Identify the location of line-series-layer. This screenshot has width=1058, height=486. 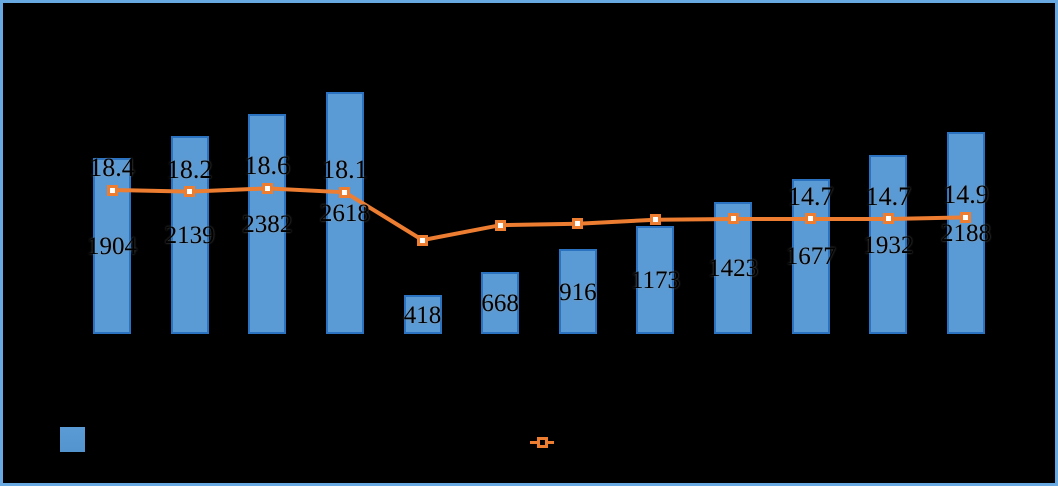
(539, 214).